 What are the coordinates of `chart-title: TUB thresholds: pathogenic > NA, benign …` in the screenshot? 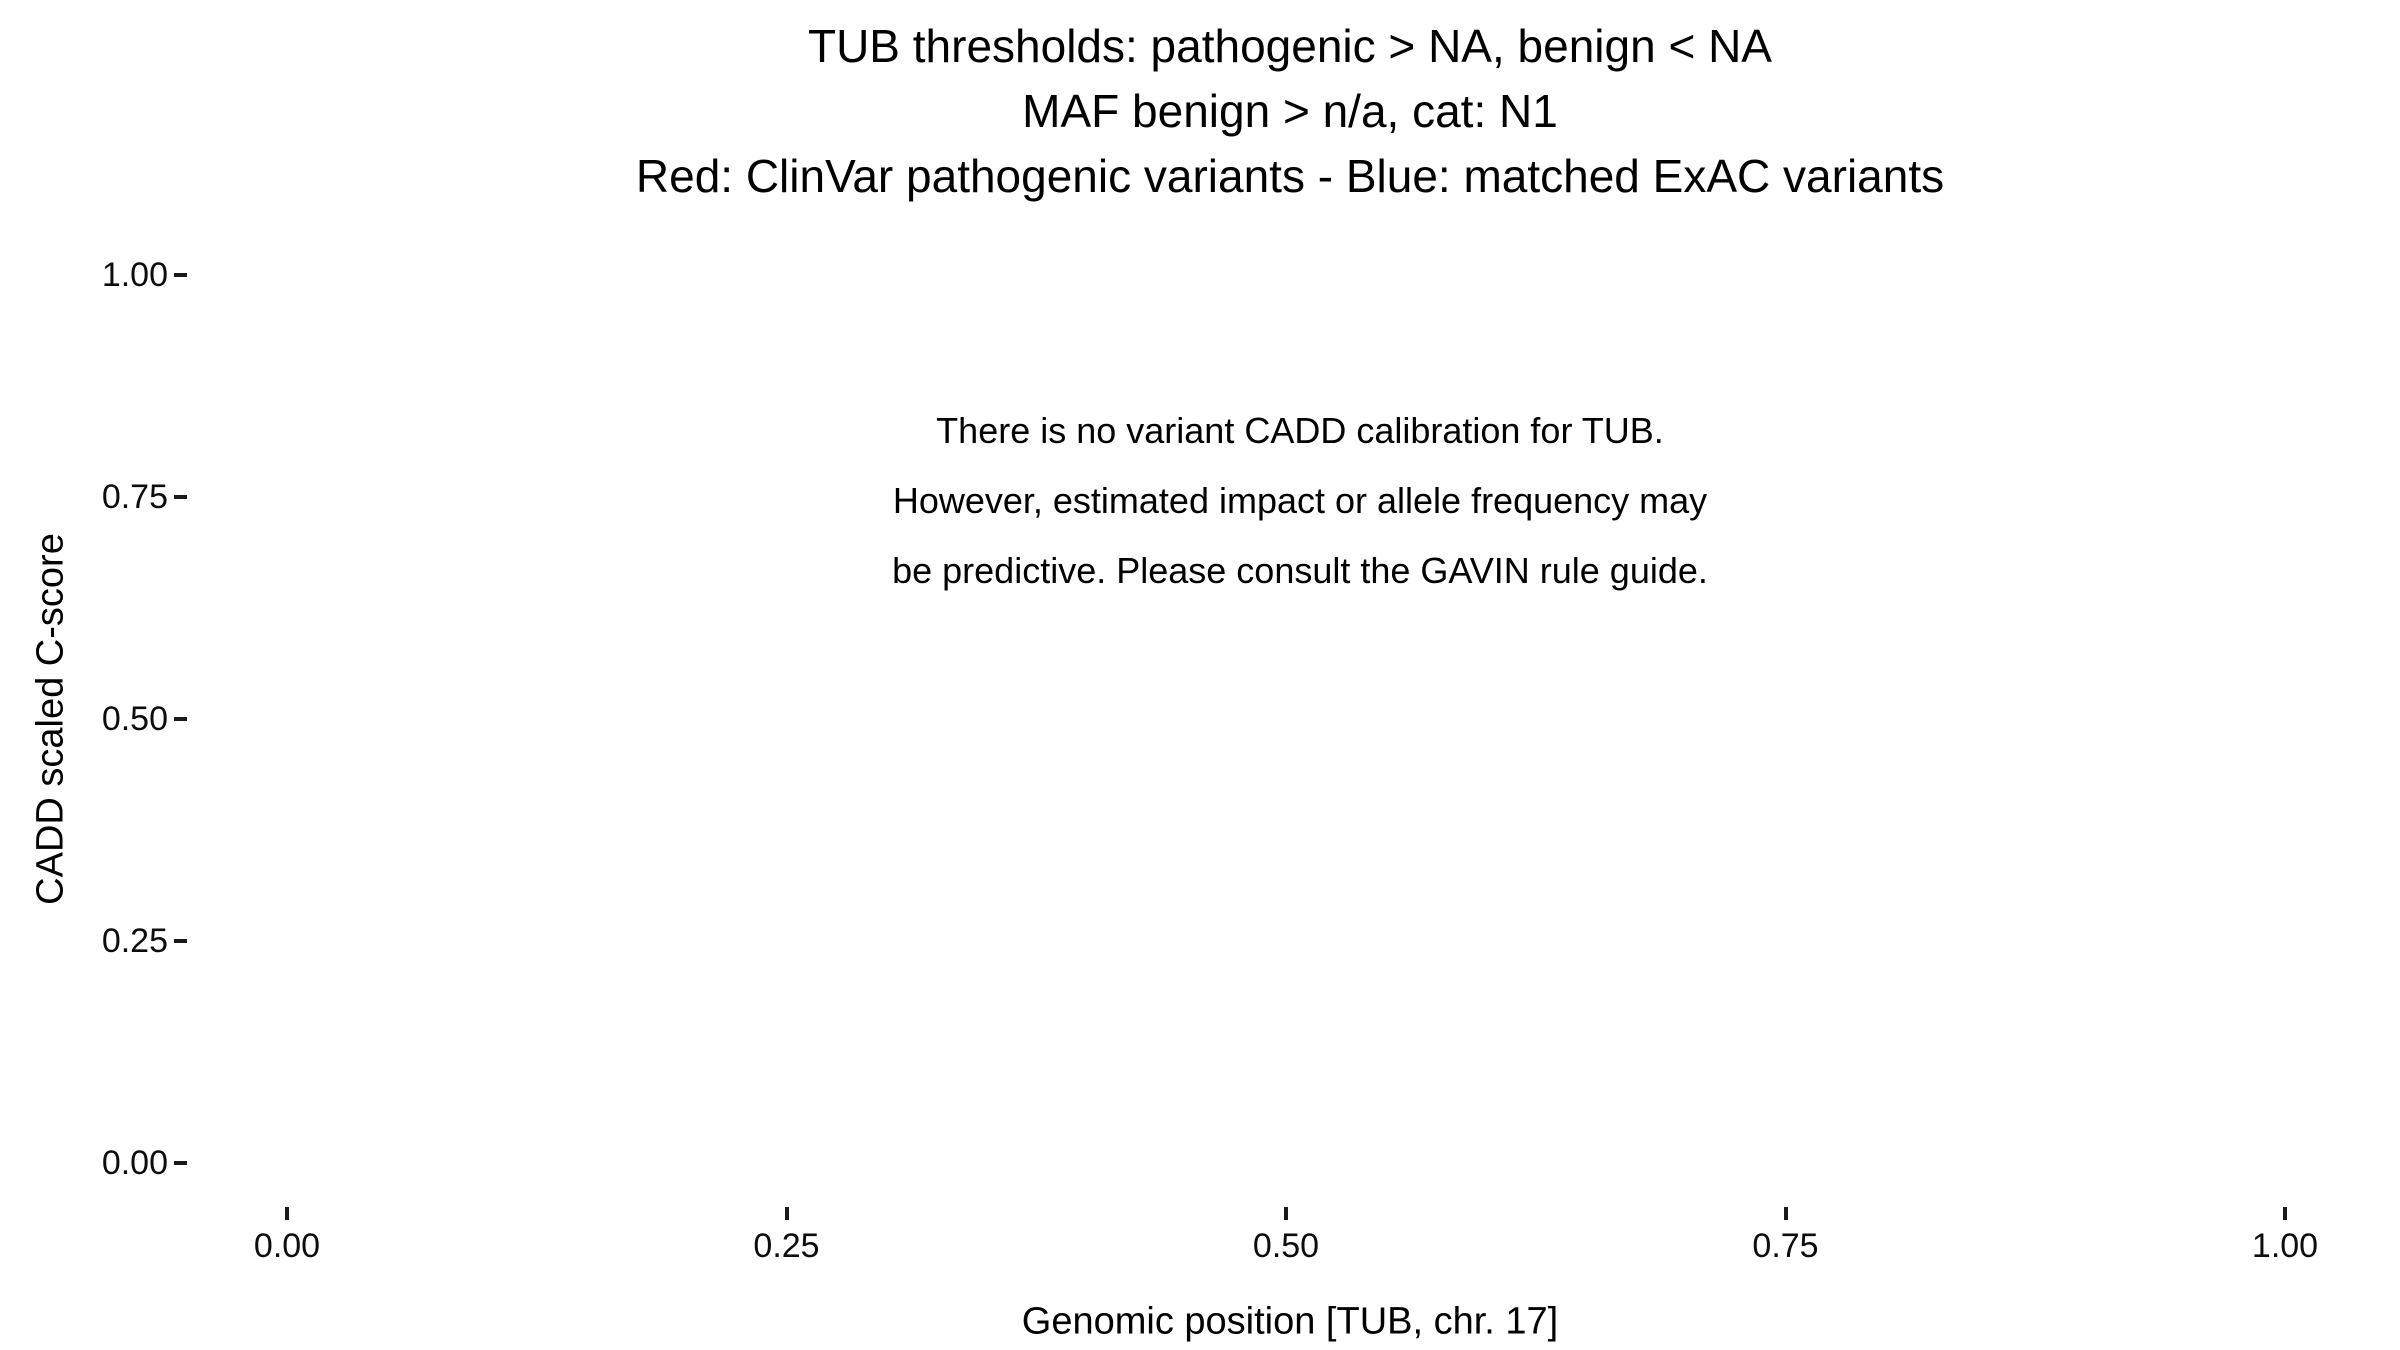 It's located at (1290, 111).